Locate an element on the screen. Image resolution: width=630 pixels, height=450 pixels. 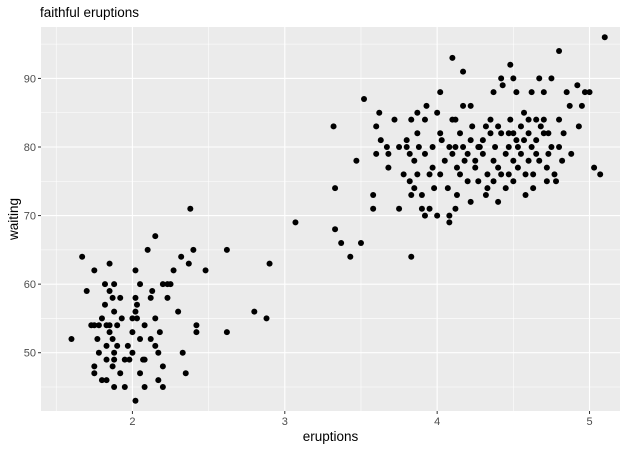
y-axis-title: waiting is located at coordinates (13, 219).